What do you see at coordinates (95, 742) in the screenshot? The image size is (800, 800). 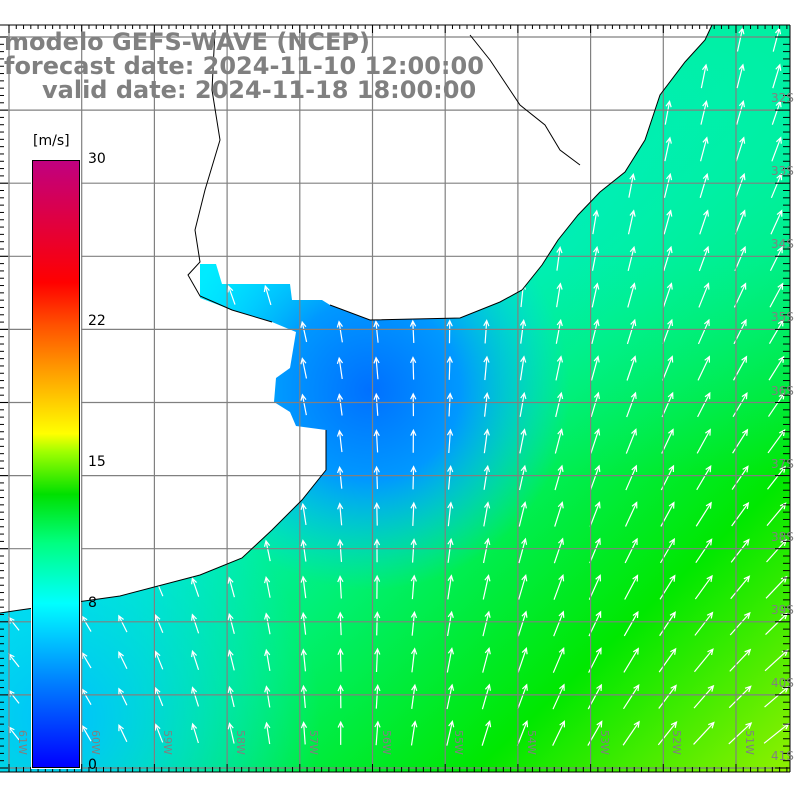 I see `longitude-label: 60W` at bounding box center [95, 742].